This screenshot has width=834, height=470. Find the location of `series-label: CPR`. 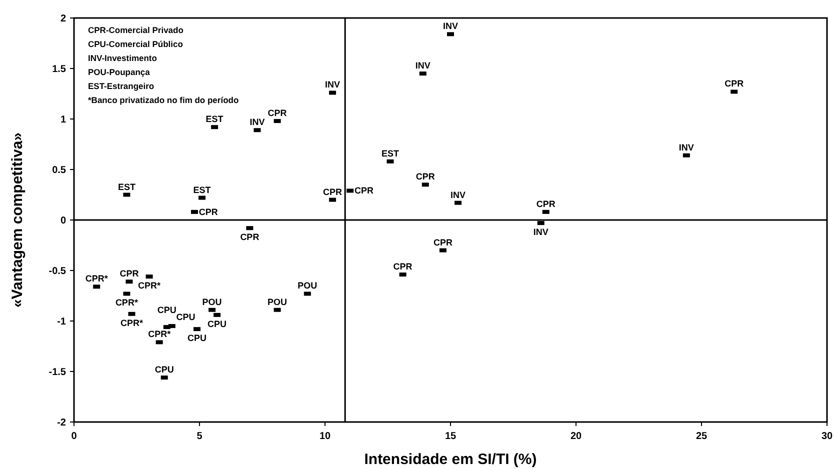

series-label: CPR is located at coordinates (364, 191).